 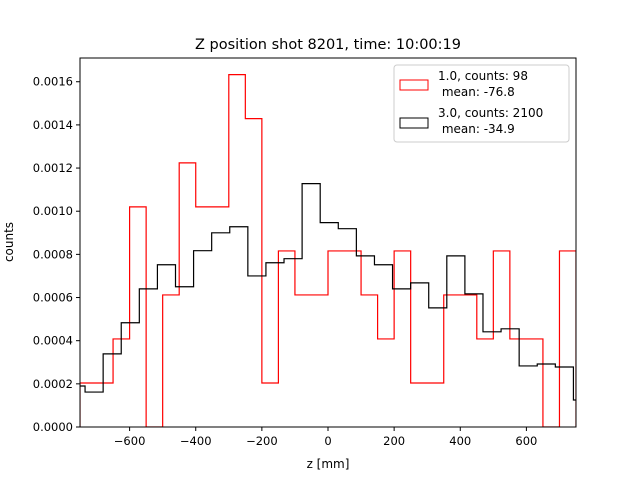 What do you see at coordinates (526, 441) in the screenshot?
I see `x-tick-label: 600` at bounding box center [526, 441].